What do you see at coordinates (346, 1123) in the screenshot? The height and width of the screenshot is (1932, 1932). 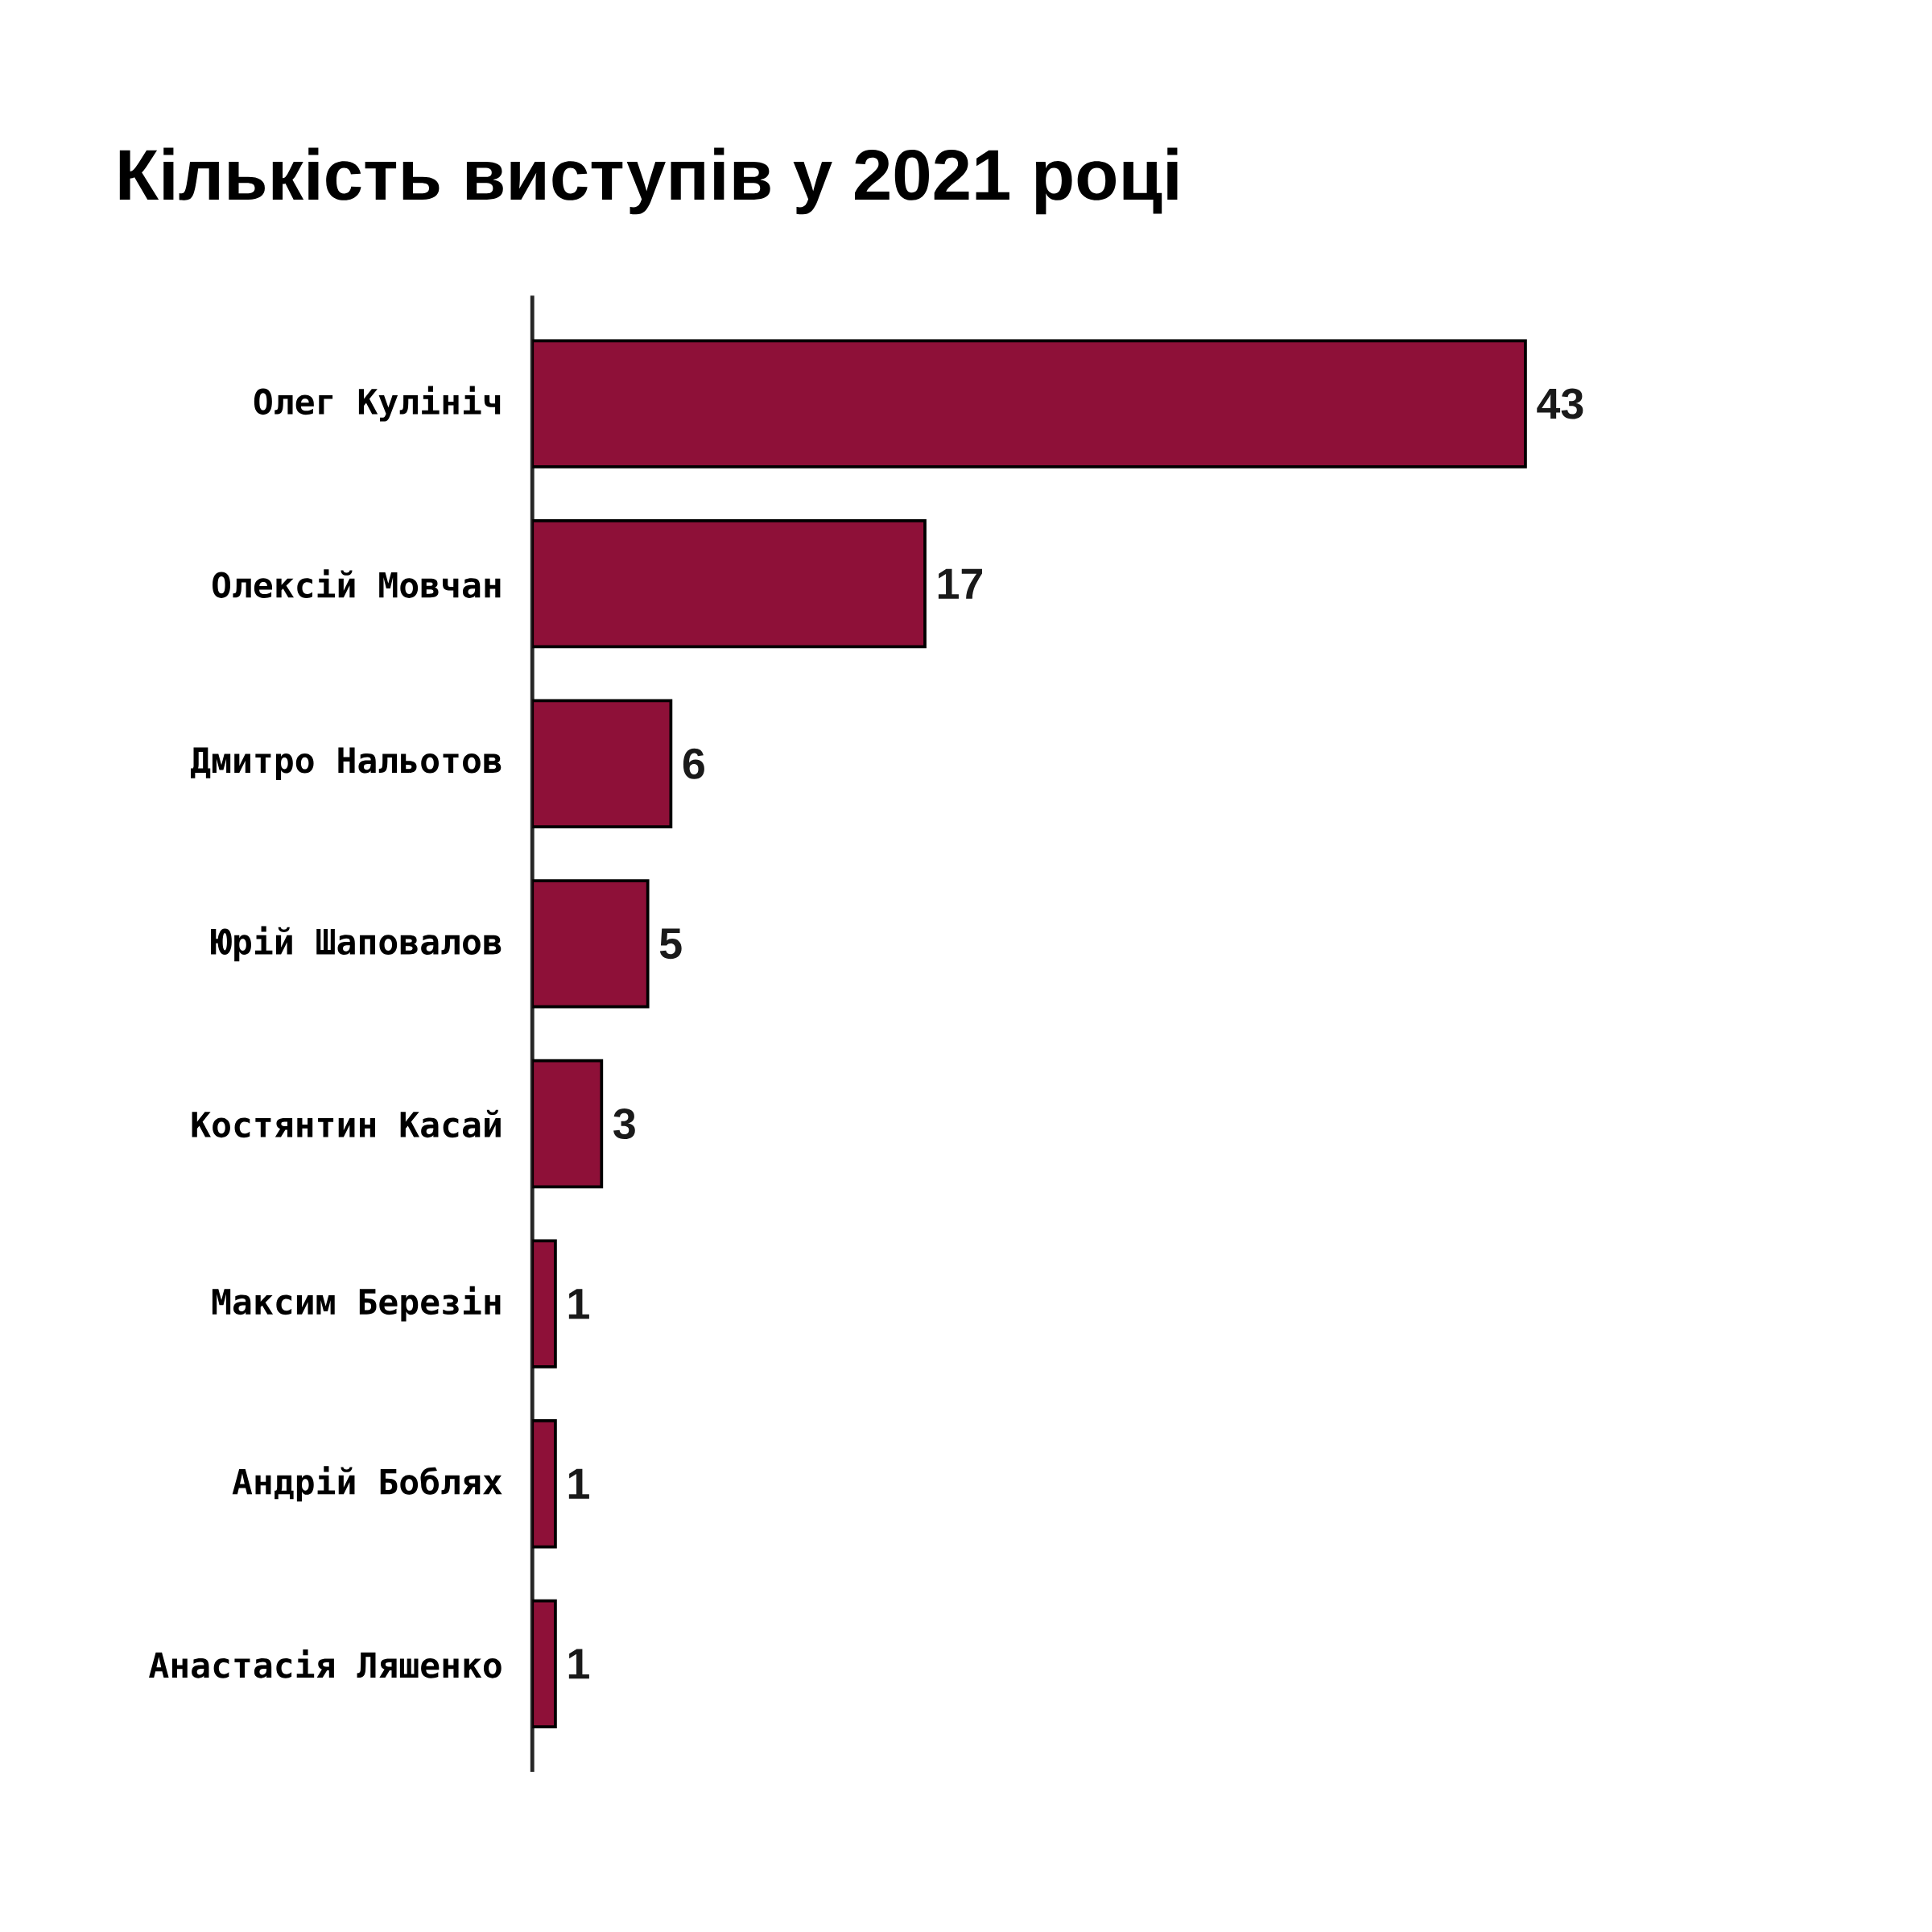 I see `y-tick-label: Костянтин Касай` at bounding box center [346, 1123].